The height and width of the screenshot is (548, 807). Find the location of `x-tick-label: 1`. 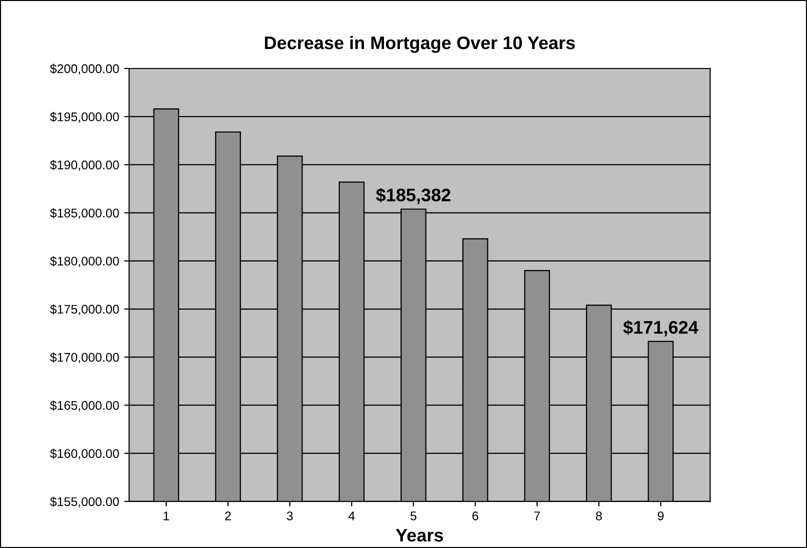

x-tick-label: 1 is located at coordinates (167, 516).